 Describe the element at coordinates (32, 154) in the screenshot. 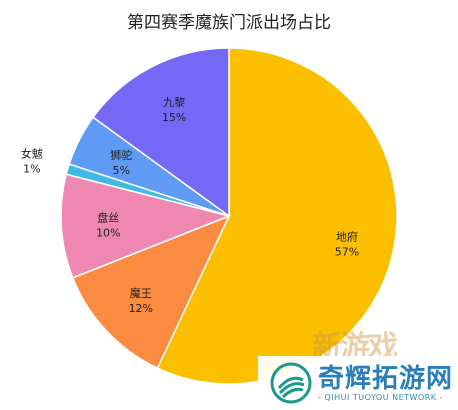

I see `slice-name-label-3: 女魃` at that location.